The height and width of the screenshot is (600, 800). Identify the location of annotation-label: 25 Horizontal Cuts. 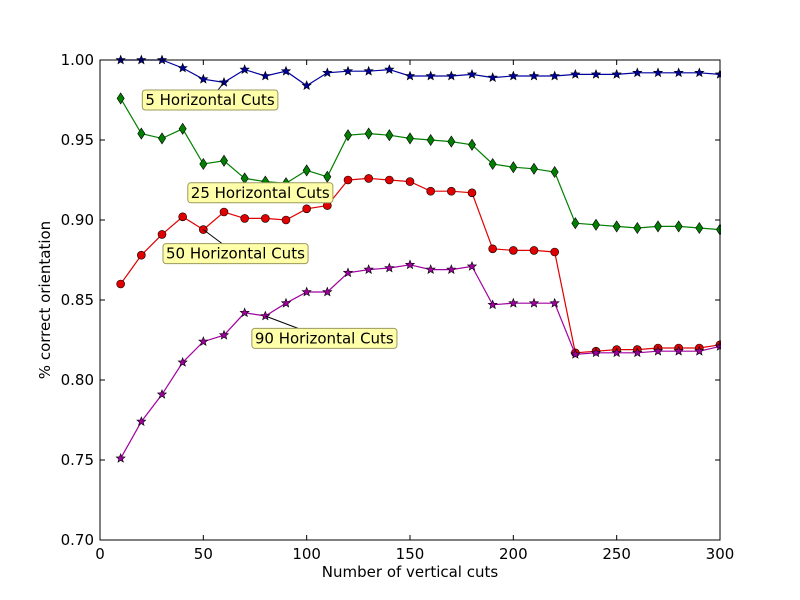
(260, 193).